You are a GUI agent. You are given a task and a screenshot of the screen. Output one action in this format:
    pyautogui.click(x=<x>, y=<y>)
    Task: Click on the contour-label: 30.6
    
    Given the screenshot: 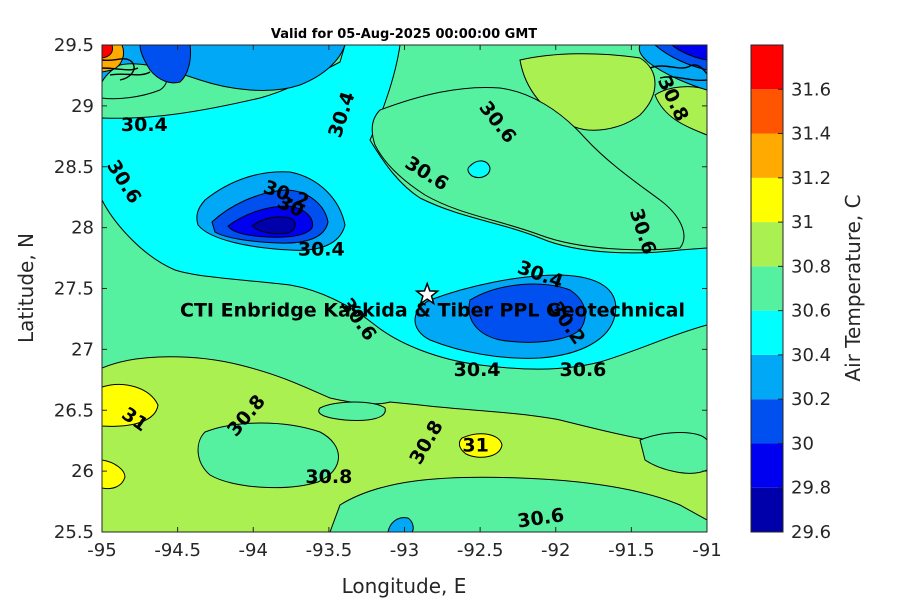 What is the action you would take?
    pyautogui.click(x=583, y=370)
    